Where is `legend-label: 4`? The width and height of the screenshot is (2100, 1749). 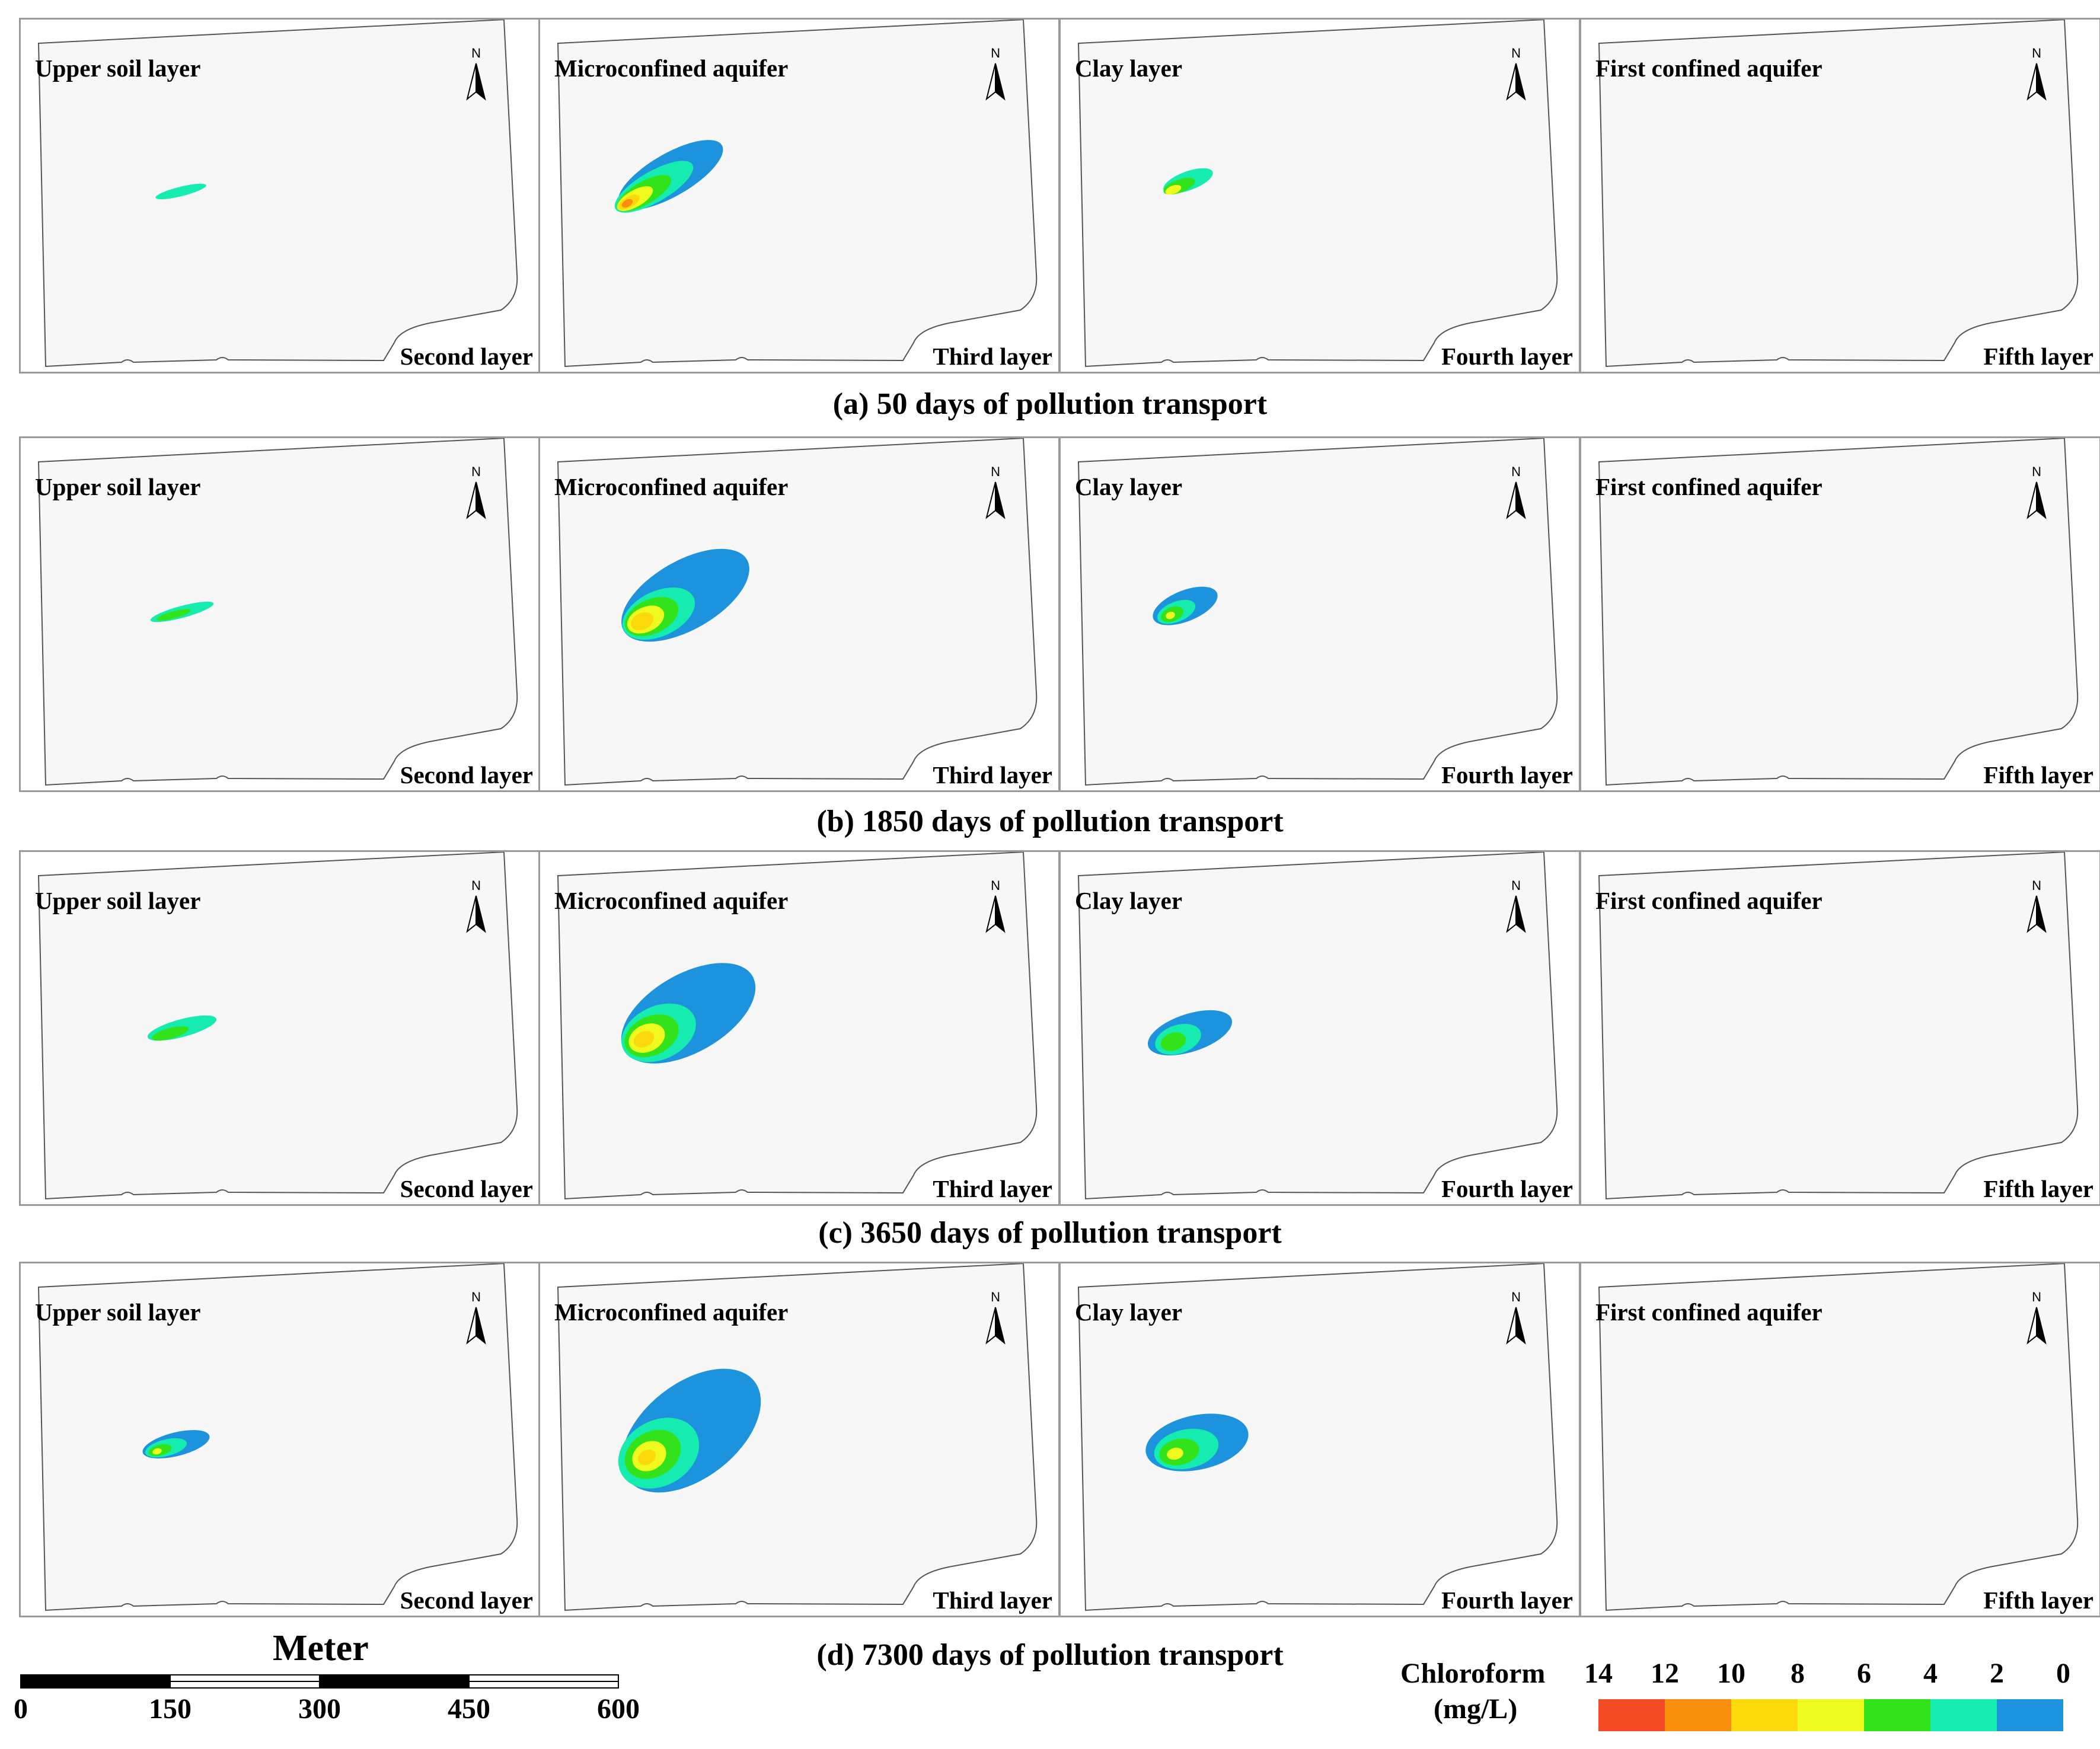 legend-label: 4 is located at coordinates (1931, 1673).